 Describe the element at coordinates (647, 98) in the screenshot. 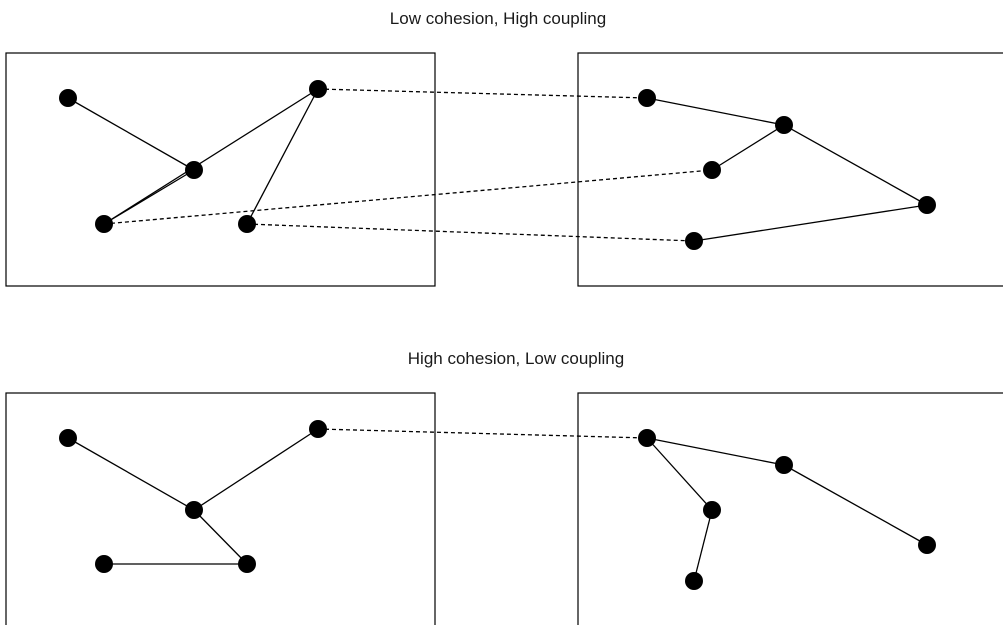

I see `node-b1` at that location.